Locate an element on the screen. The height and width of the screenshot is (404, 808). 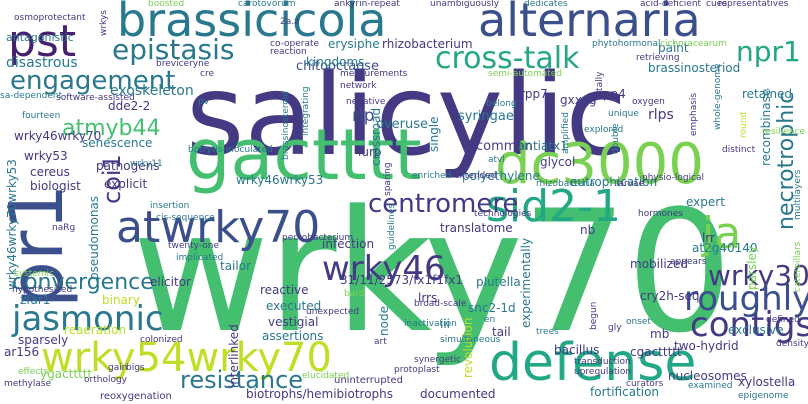
word-software-assisted: software-assisted is located at coordinates (95, 98).